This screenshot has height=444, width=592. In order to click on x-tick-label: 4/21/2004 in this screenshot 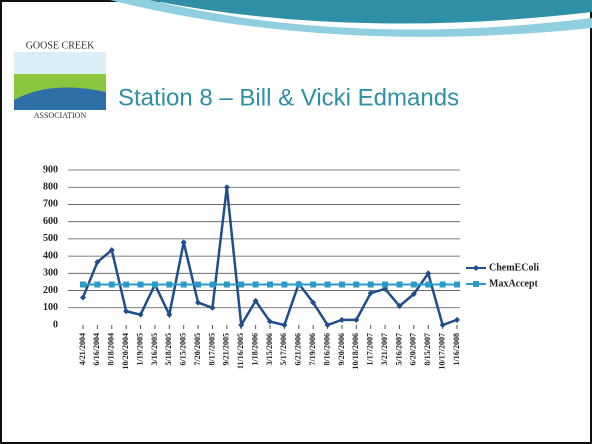, I will do `click(82, 349)`.